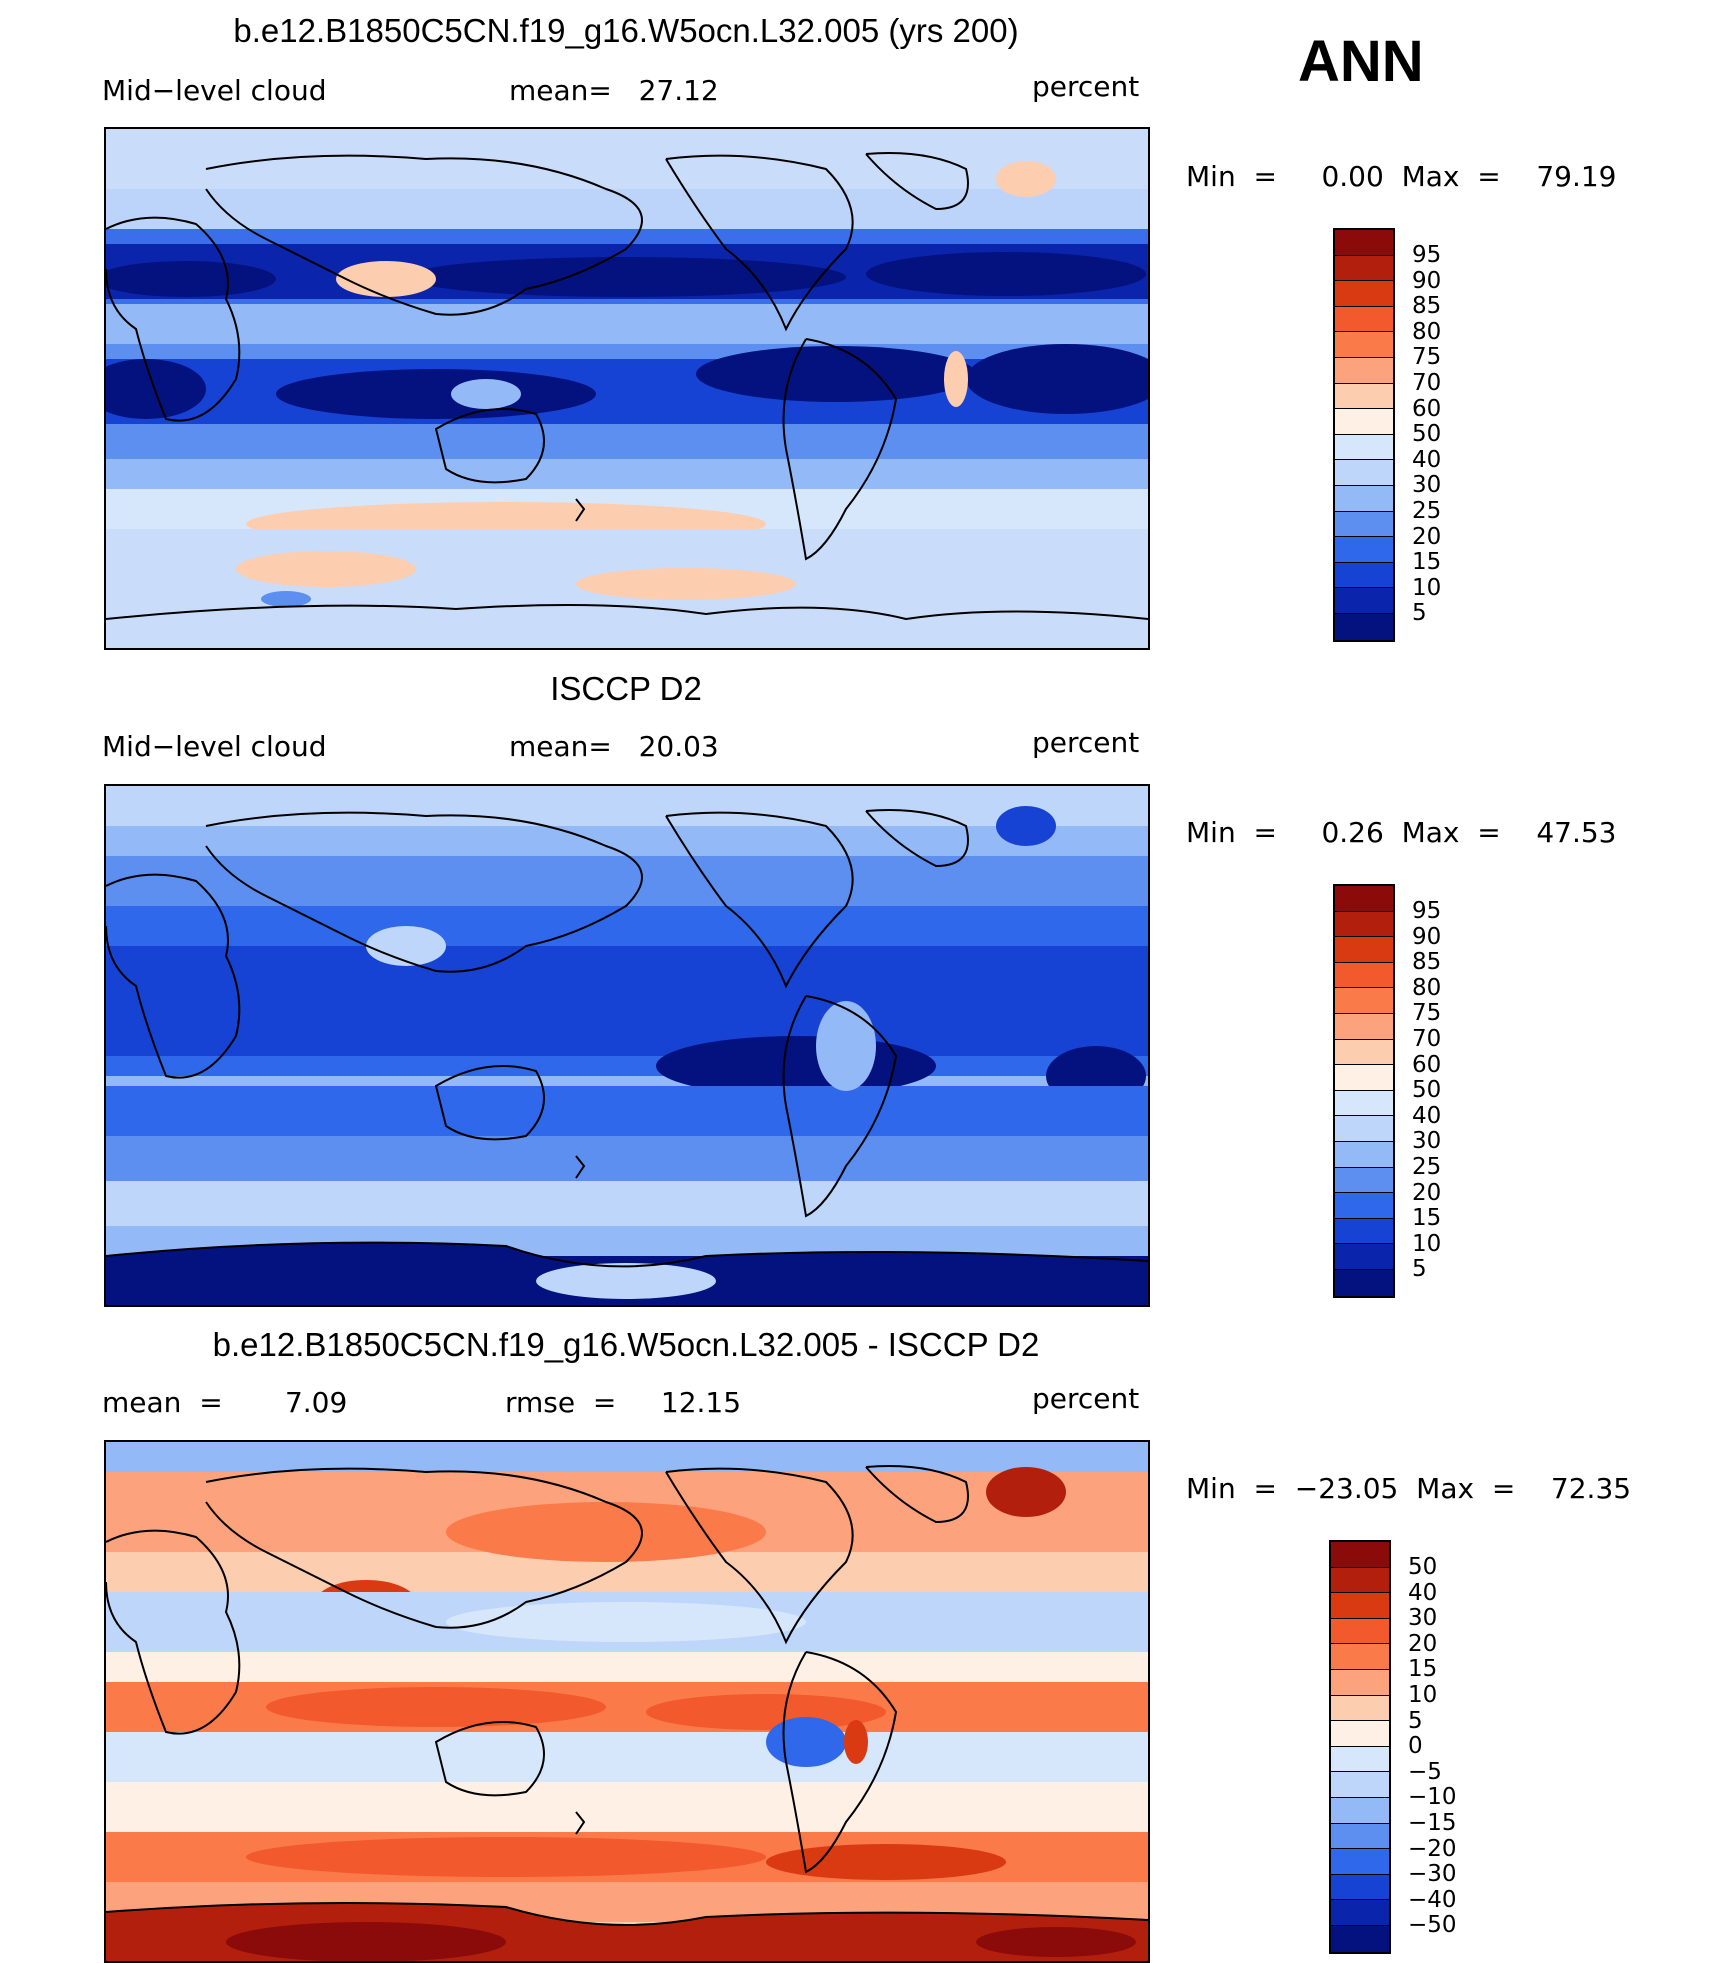  I want to click on panel-3-colorbar-segments, so click(1360, 1747).